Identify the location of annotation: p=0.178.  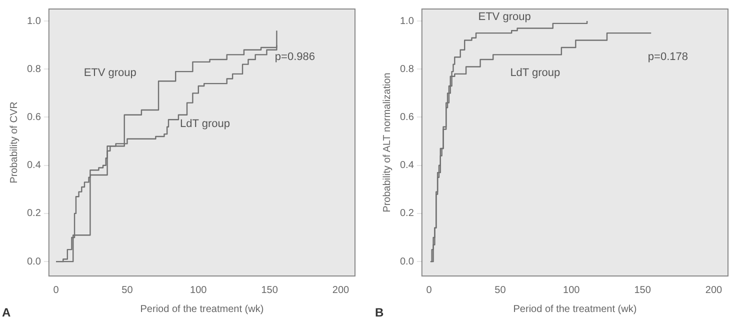
(668, 57).